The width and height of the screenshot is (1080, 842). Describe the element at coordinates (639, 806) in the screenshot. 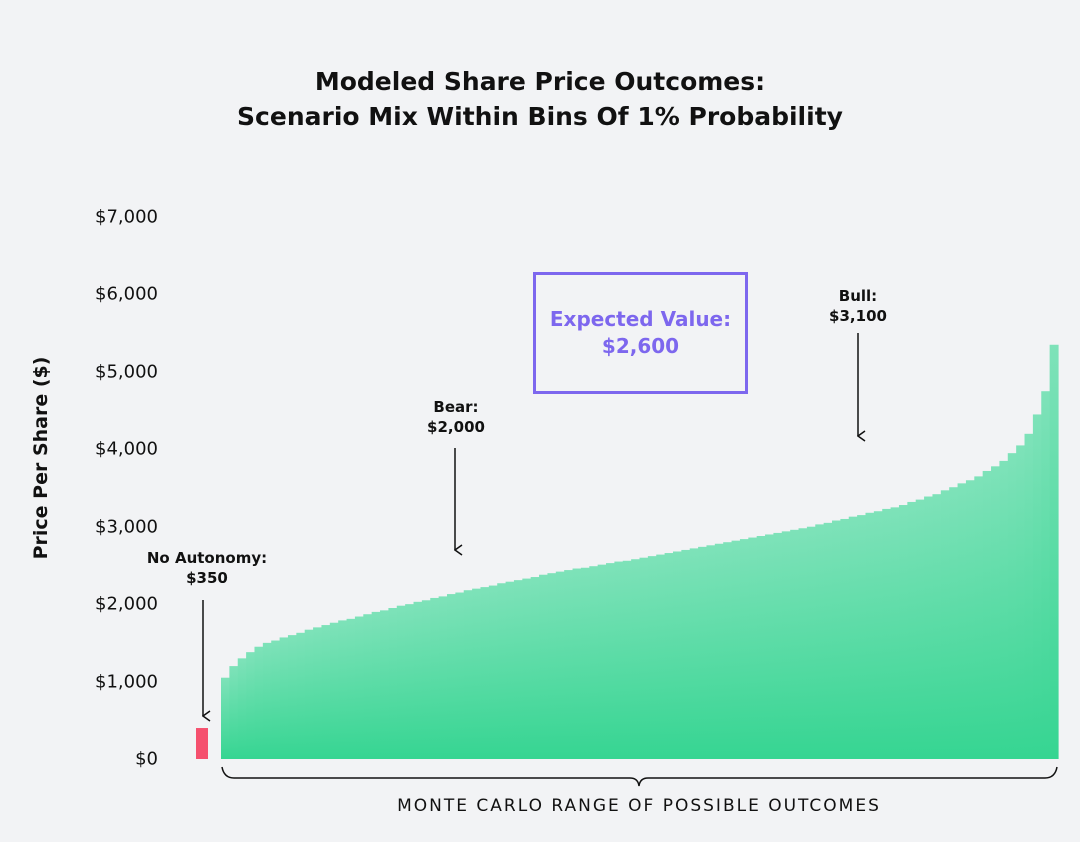

I see `x-axis-label: MONTE CARLO RANGE OF POSSIBLE OUTCOMES` at that location.